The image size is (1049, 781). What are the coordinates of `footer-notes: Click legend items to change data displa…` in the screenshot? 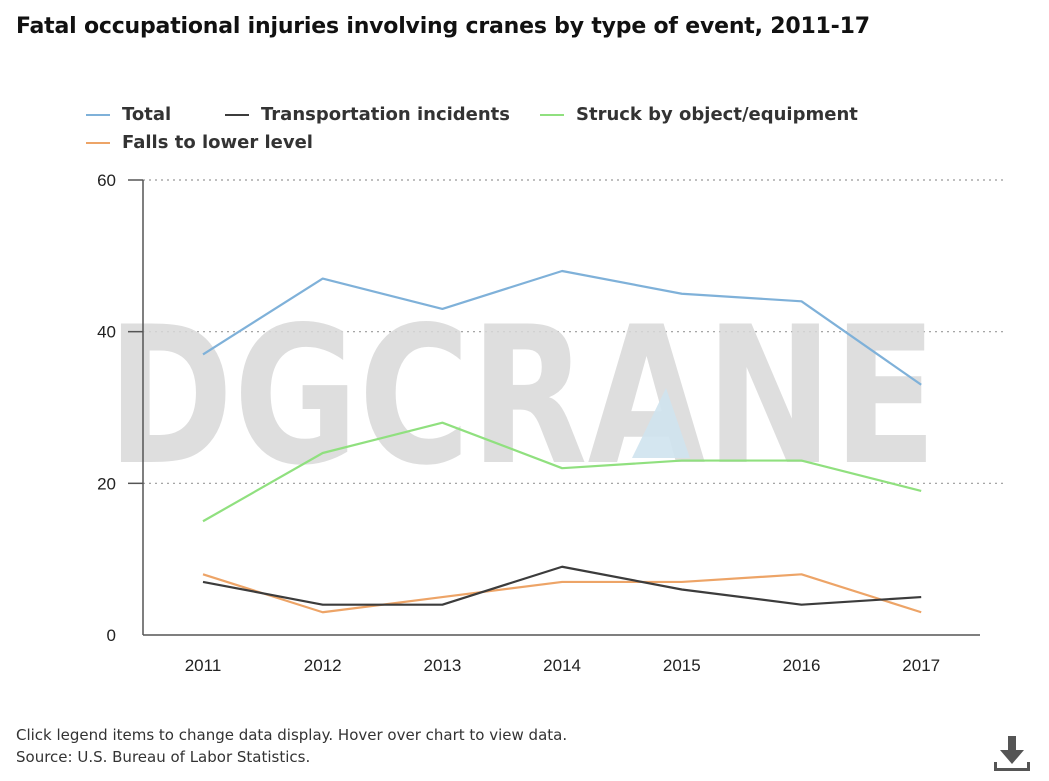 It's located at (291, 746).